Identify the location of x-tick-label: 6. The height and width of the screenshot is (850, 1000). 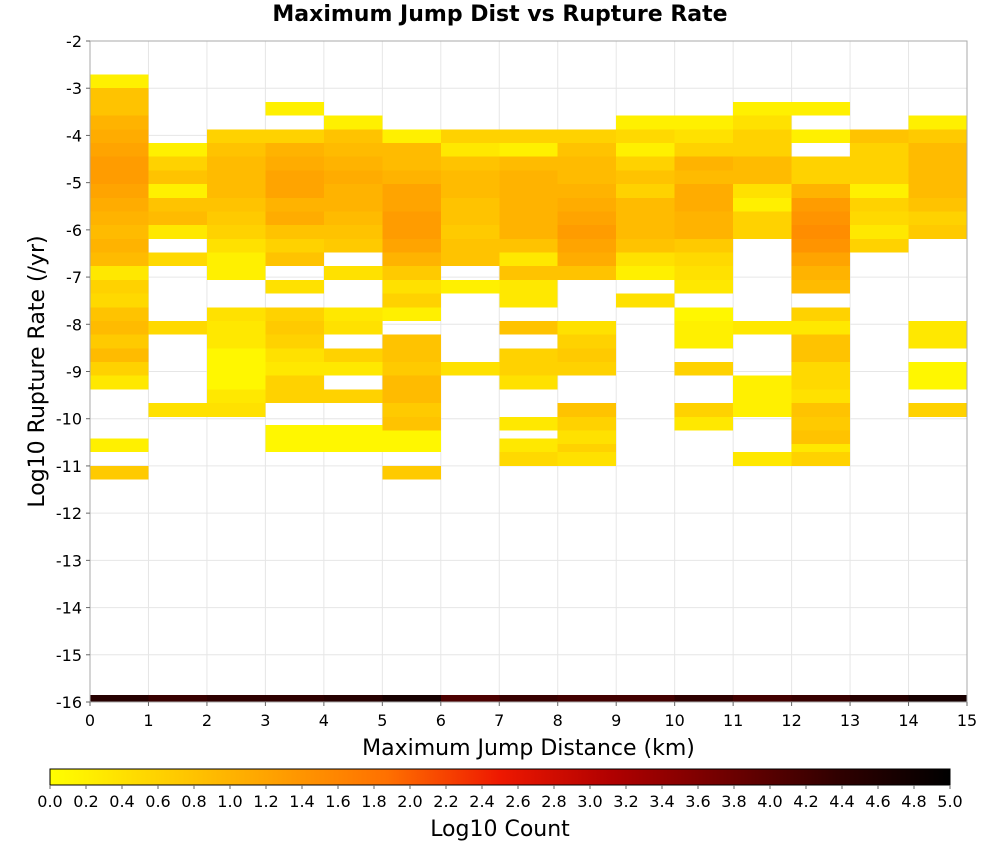
(441, 720).